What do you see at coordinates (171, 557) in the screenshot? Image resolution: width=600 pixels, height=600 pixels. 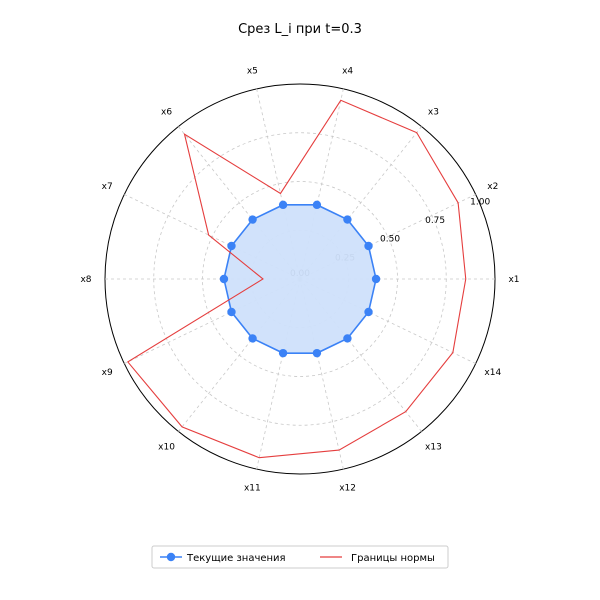 I see `legend-marker-current` at bounding box center [171, 557].